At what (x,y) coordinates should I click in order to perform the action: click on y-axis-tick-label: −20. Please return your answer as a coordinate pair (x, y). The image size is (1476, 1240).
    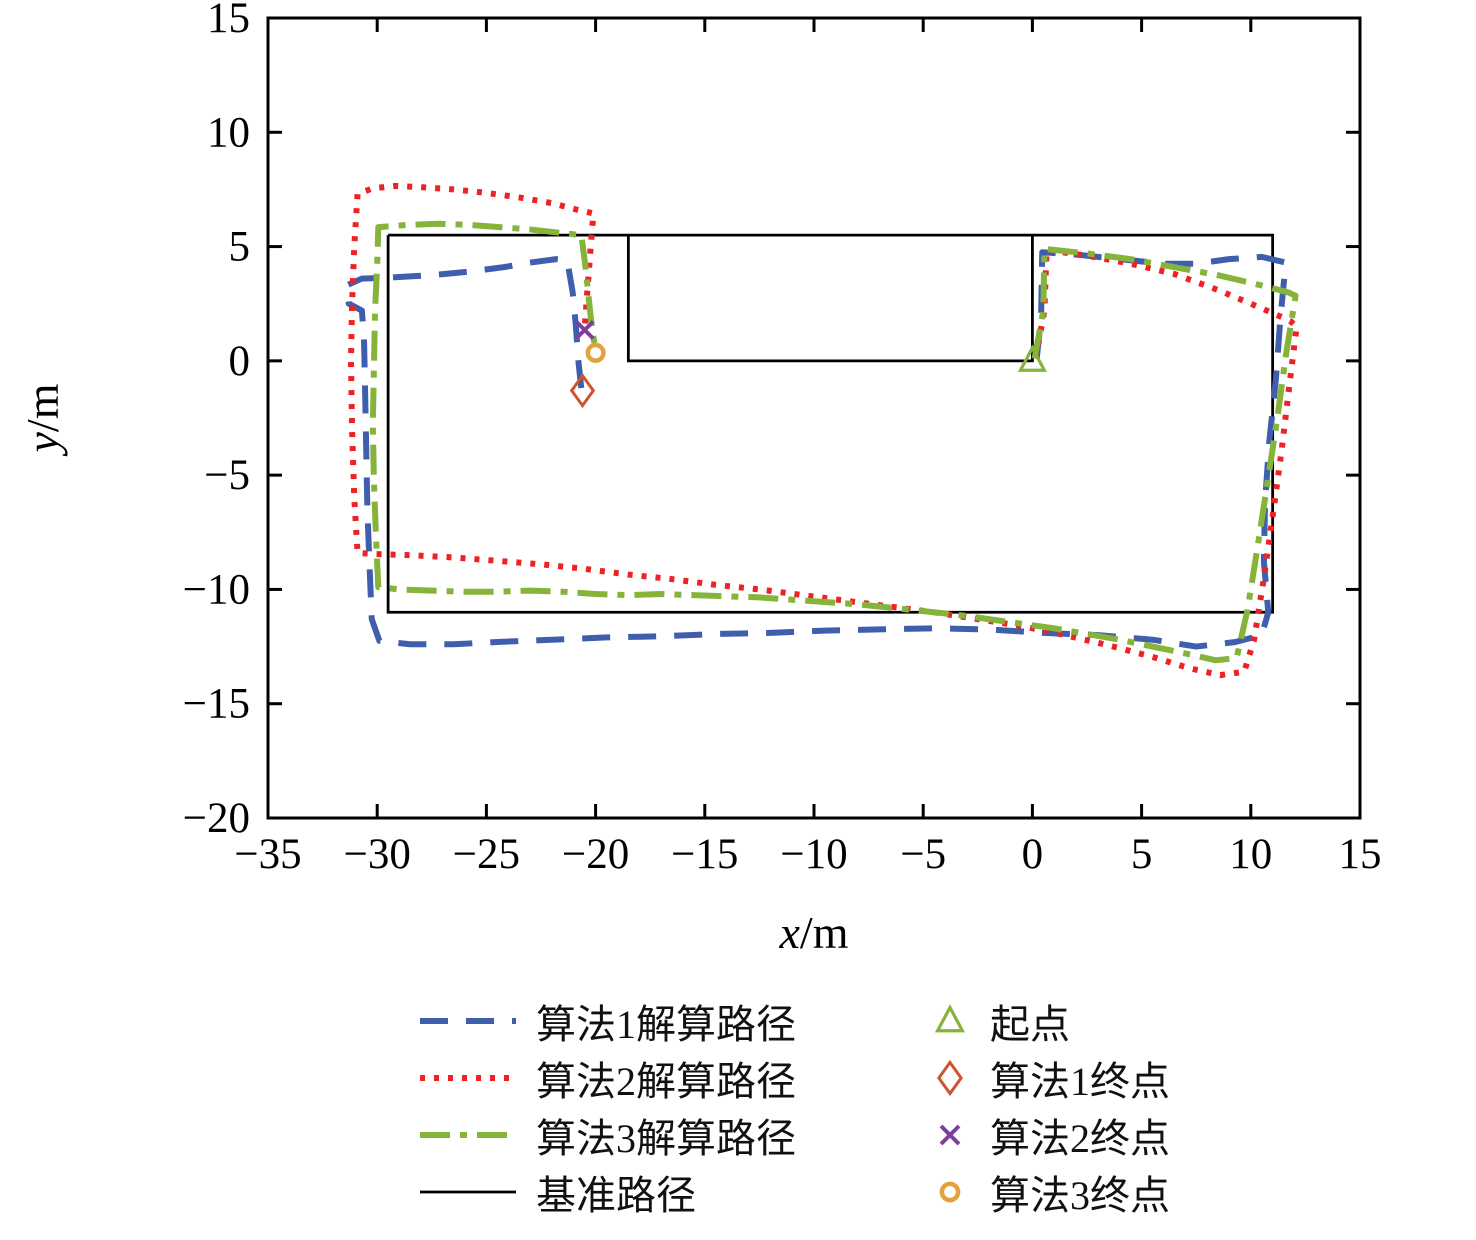
    Looking at the image, I should click on (216, 818).